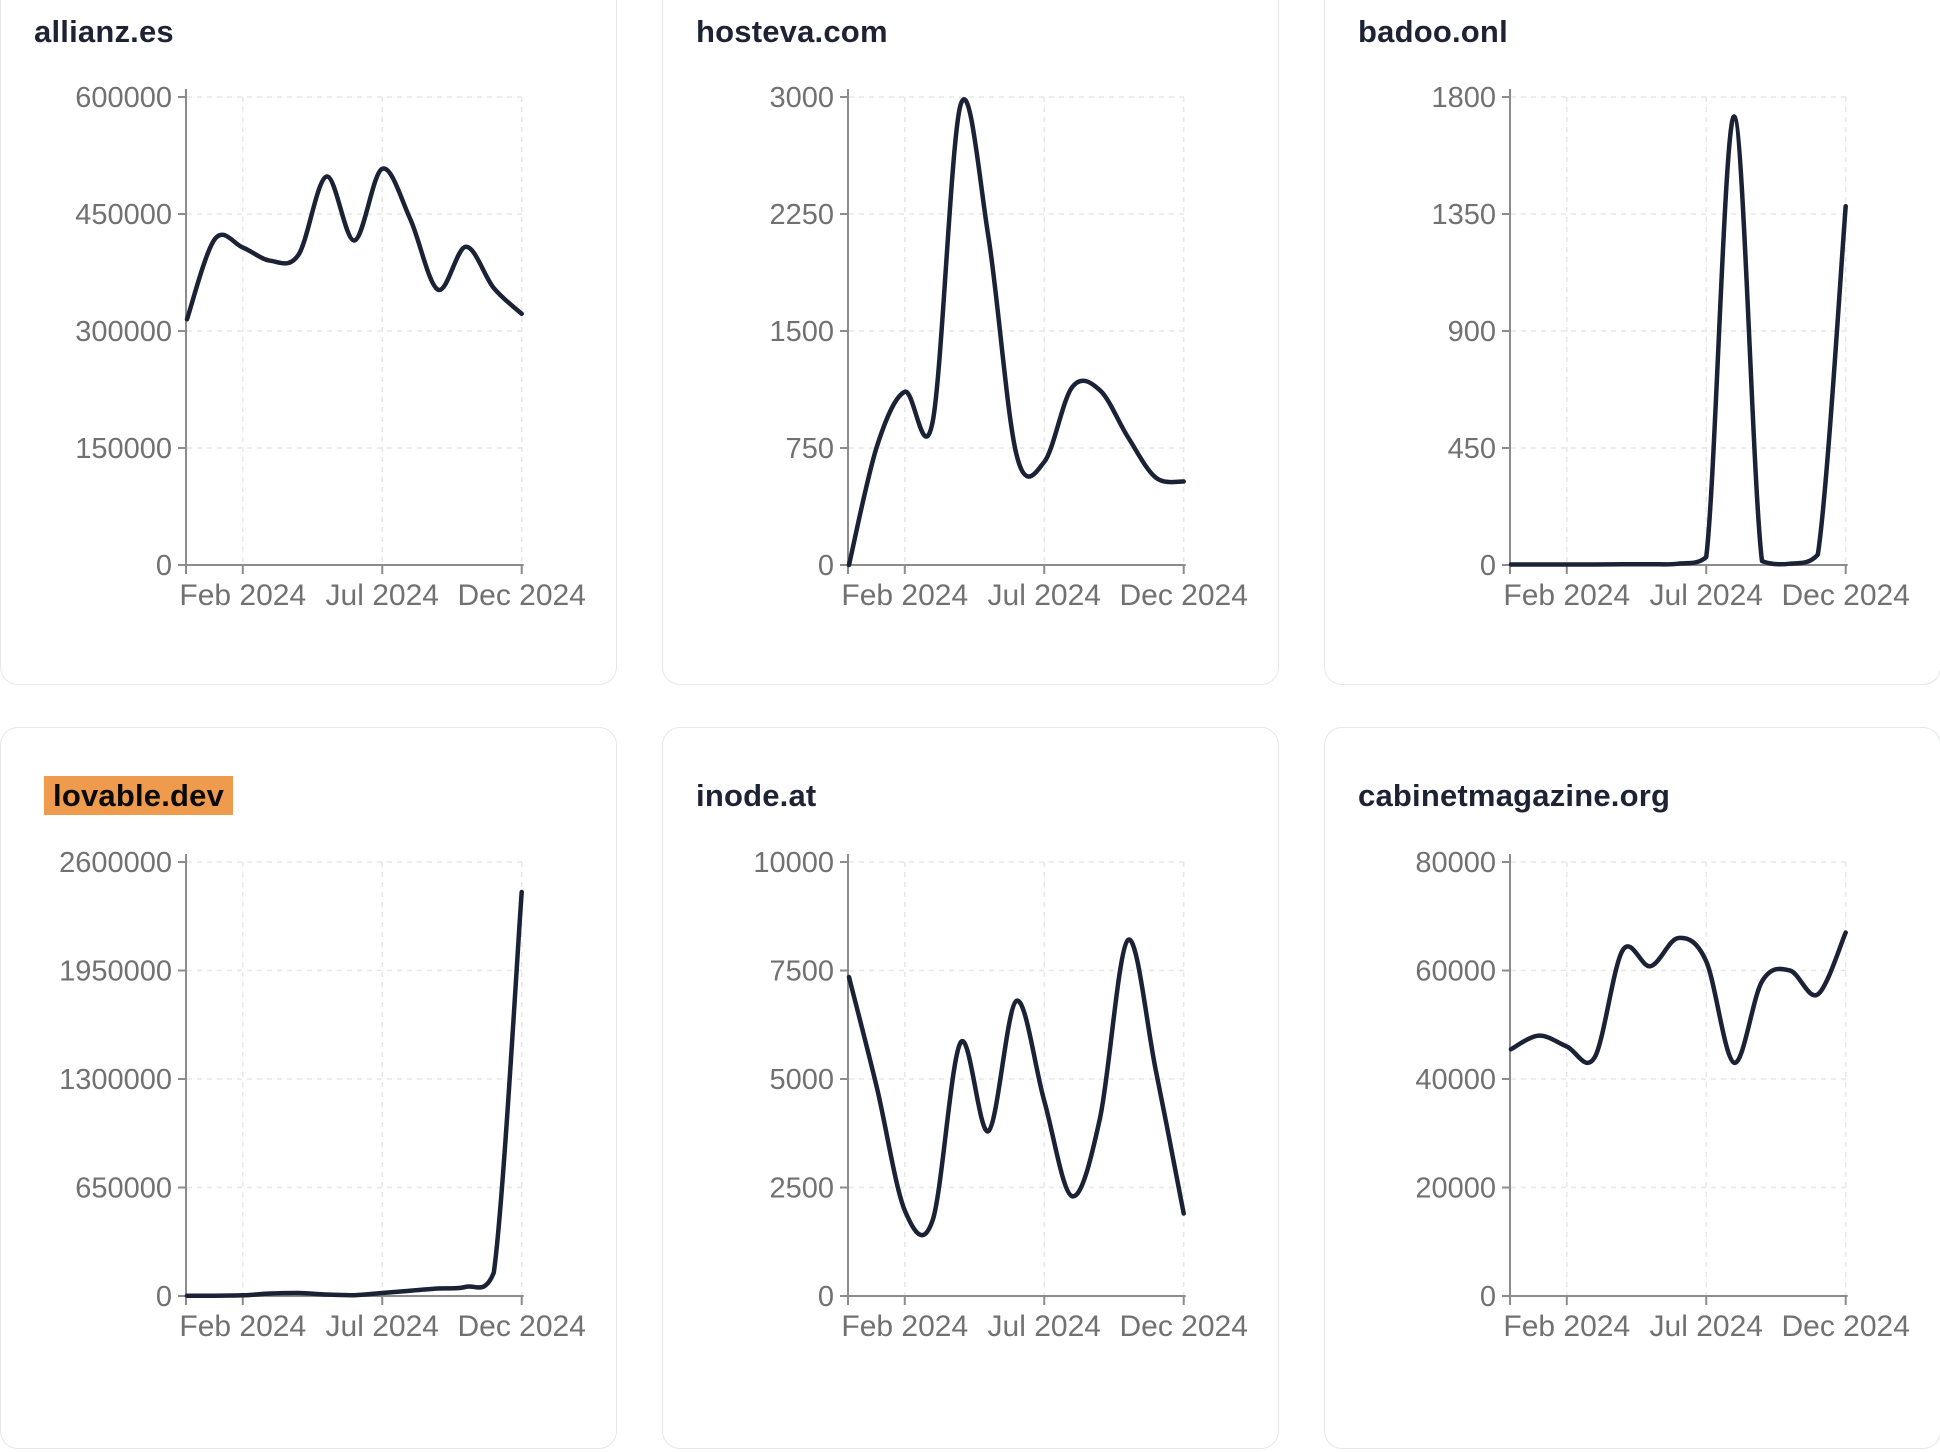  Describe the element at coordinates (115, 1080) in the screenshot. I see `y-tick-label: 1300000` at that location.